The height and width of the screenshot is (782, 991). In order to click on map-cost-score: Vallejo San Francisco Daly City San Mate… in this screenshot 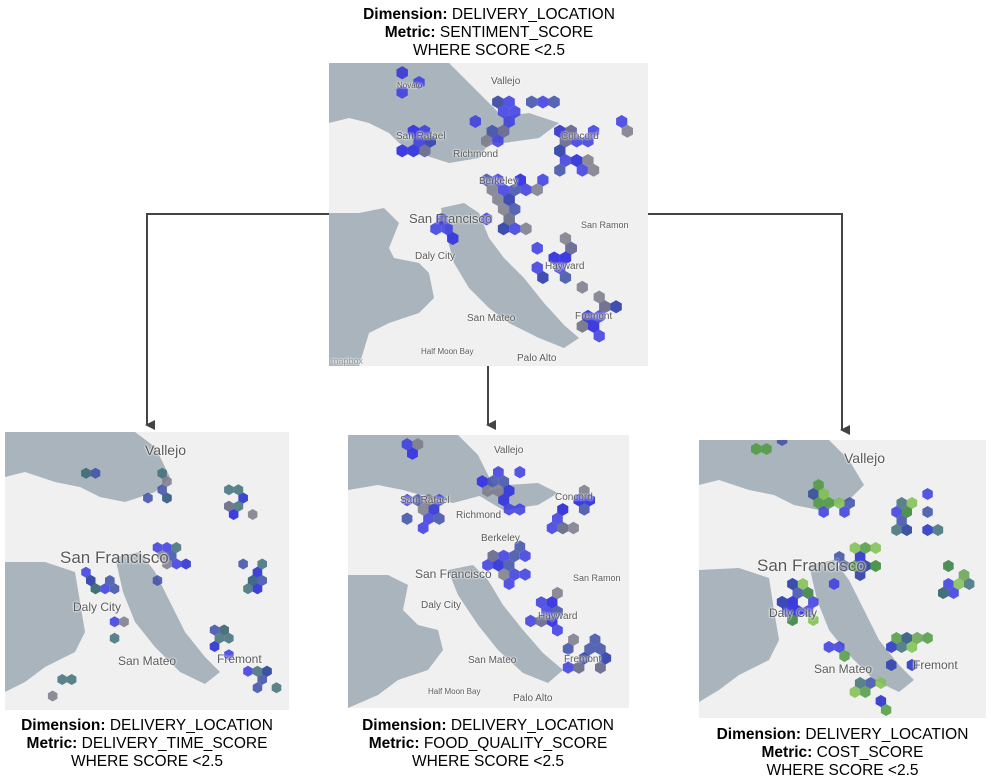, I will do `click(842, 579)`.